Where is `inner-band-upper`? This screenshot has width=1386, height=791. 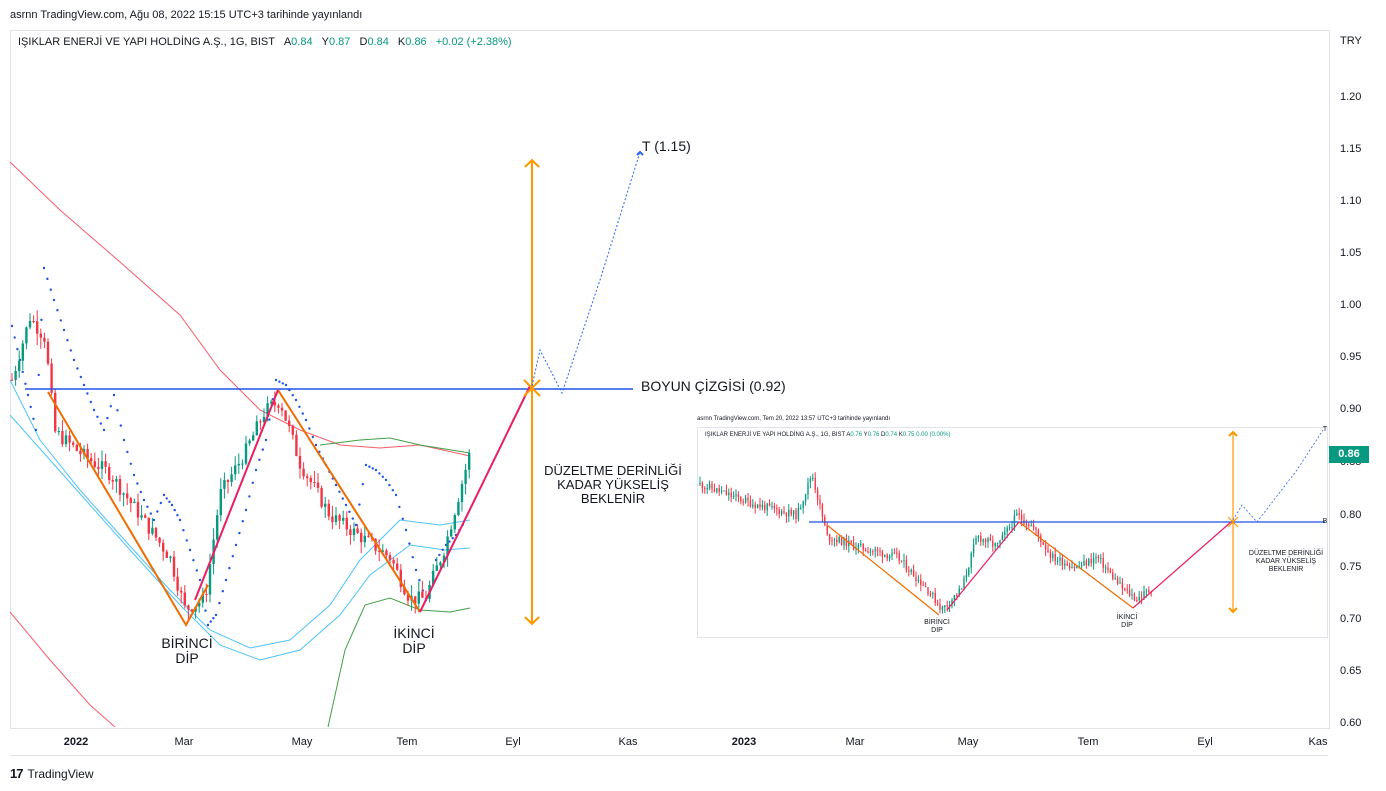 inner-band-upper is located at coordinates (240, 514).